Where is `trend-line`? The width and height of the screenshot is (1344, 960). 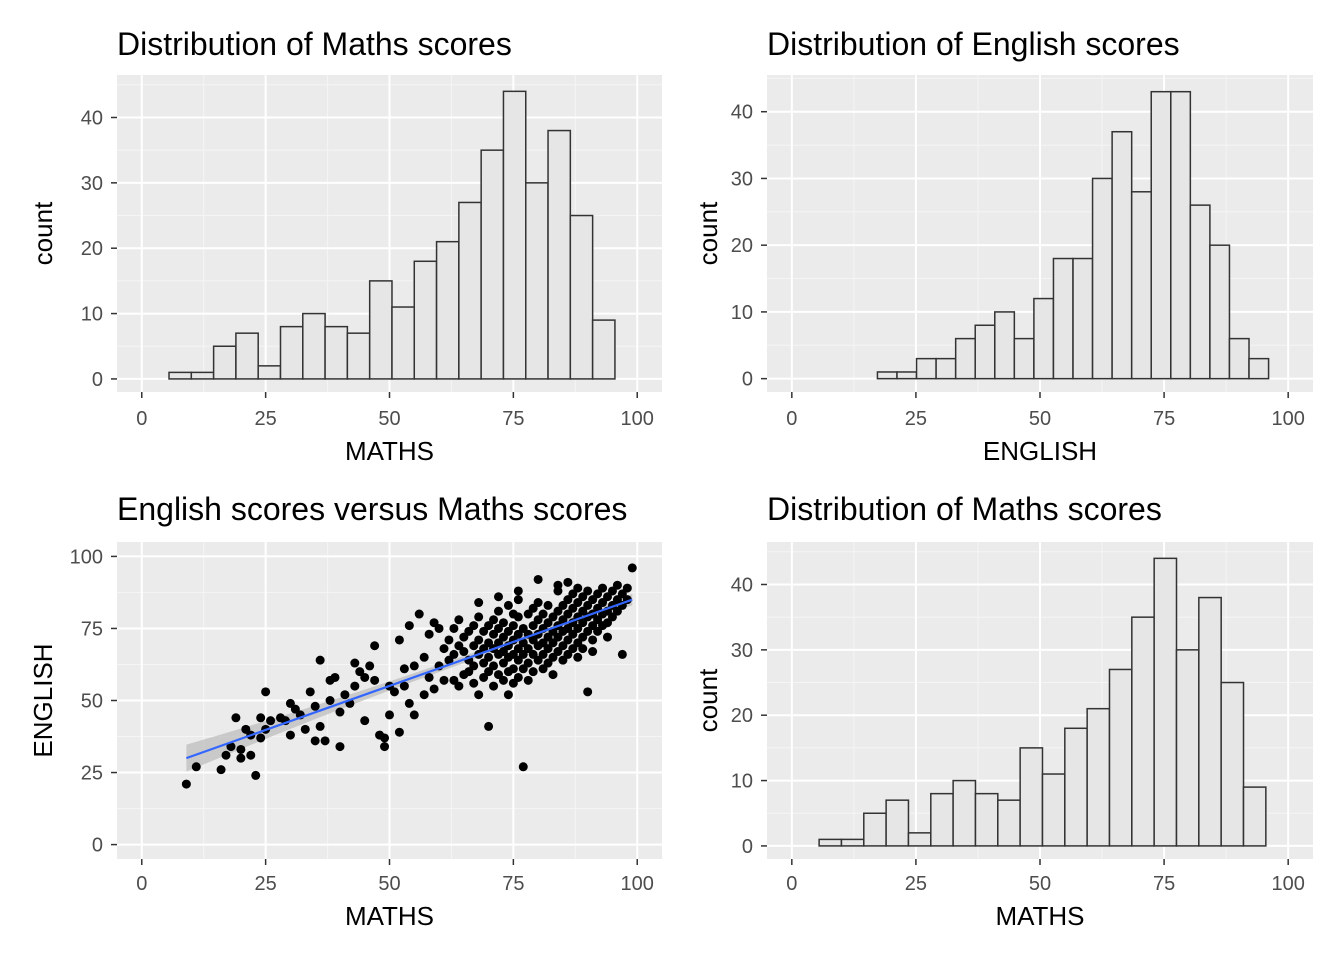 trend-line is located at coordinates (409, 679).